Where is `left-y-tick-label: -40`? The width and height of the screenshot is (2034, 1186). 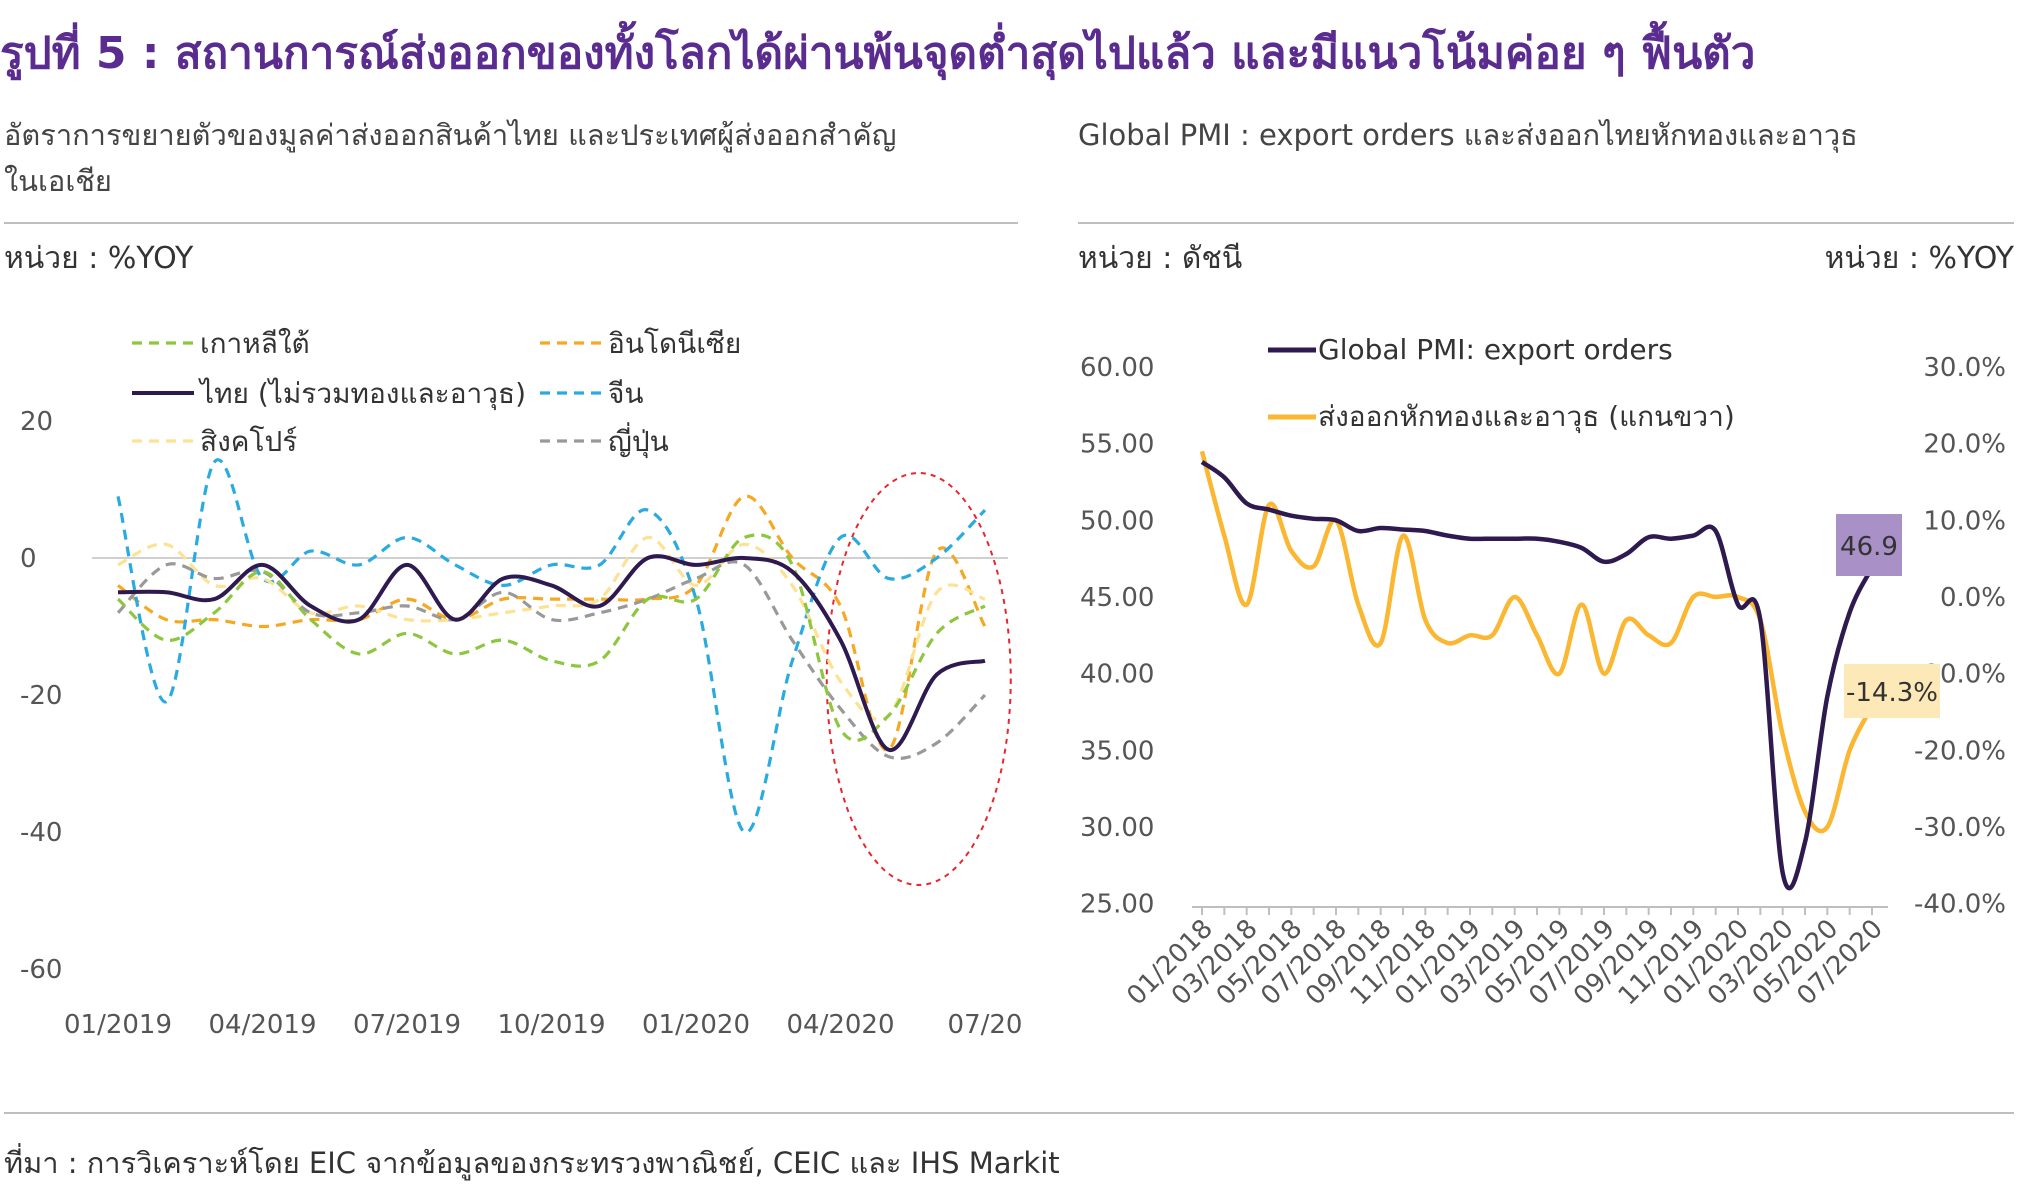 left-y-tick-label: -40 is located at coordinates (41, 833).